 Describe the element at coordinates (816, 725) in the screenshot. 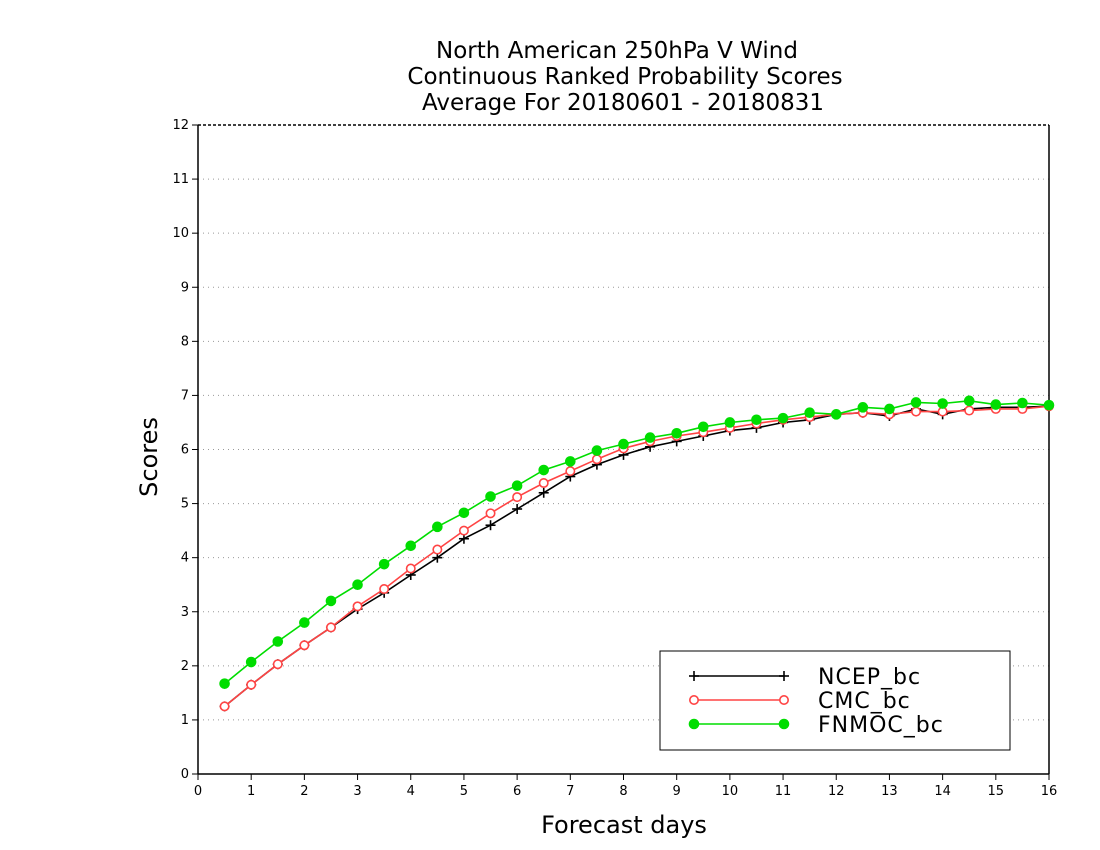

I see `legend-entry: FNMOC_bc` at that location.